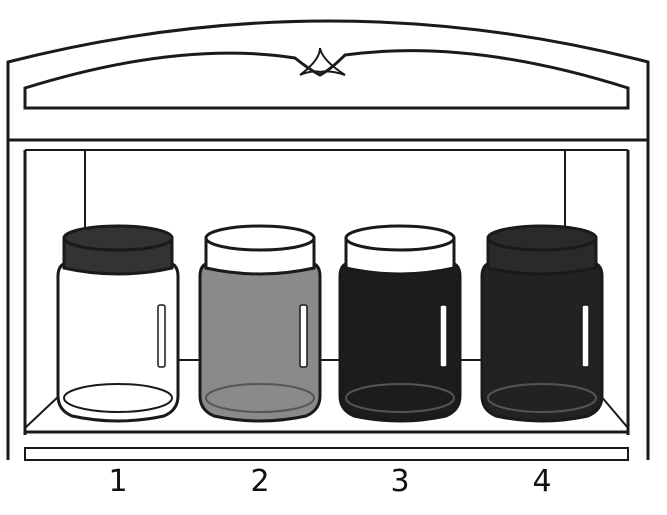 The image size is (667, 515). I want to click on shelf-right-edge, so click(614, 411).